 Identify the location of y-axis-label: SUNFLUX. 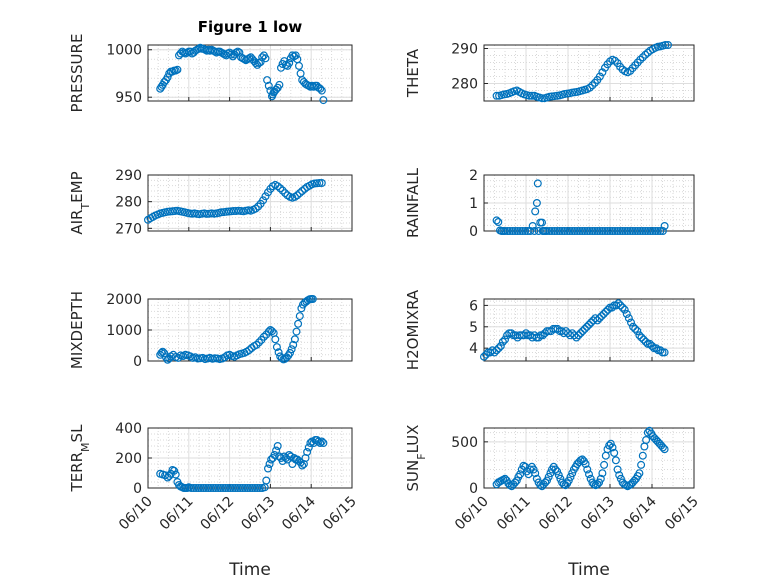
(416, 458).